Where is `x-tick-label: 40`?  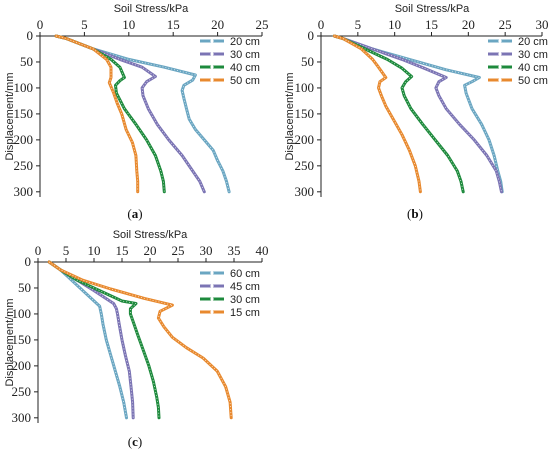
x-tick-label: 40 is located at coordinates (262, 250).